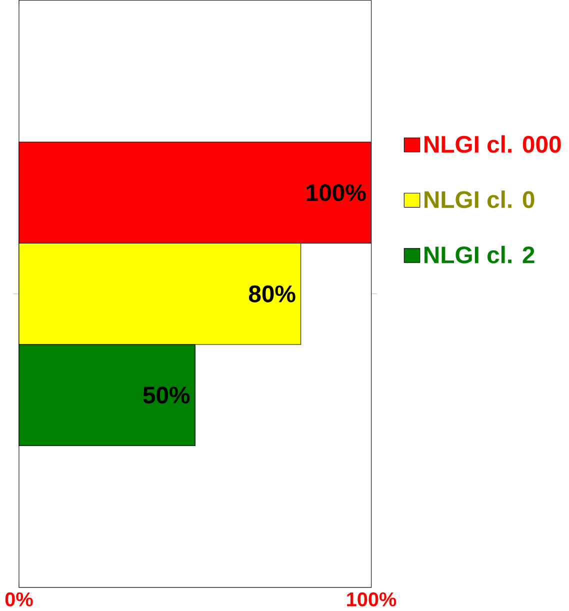 Image resolution: width=569 pixels, height=611 pixels. Describe the element at coordinates (166, 395) in the screenshot. I see `data-label: 50%` at that location.